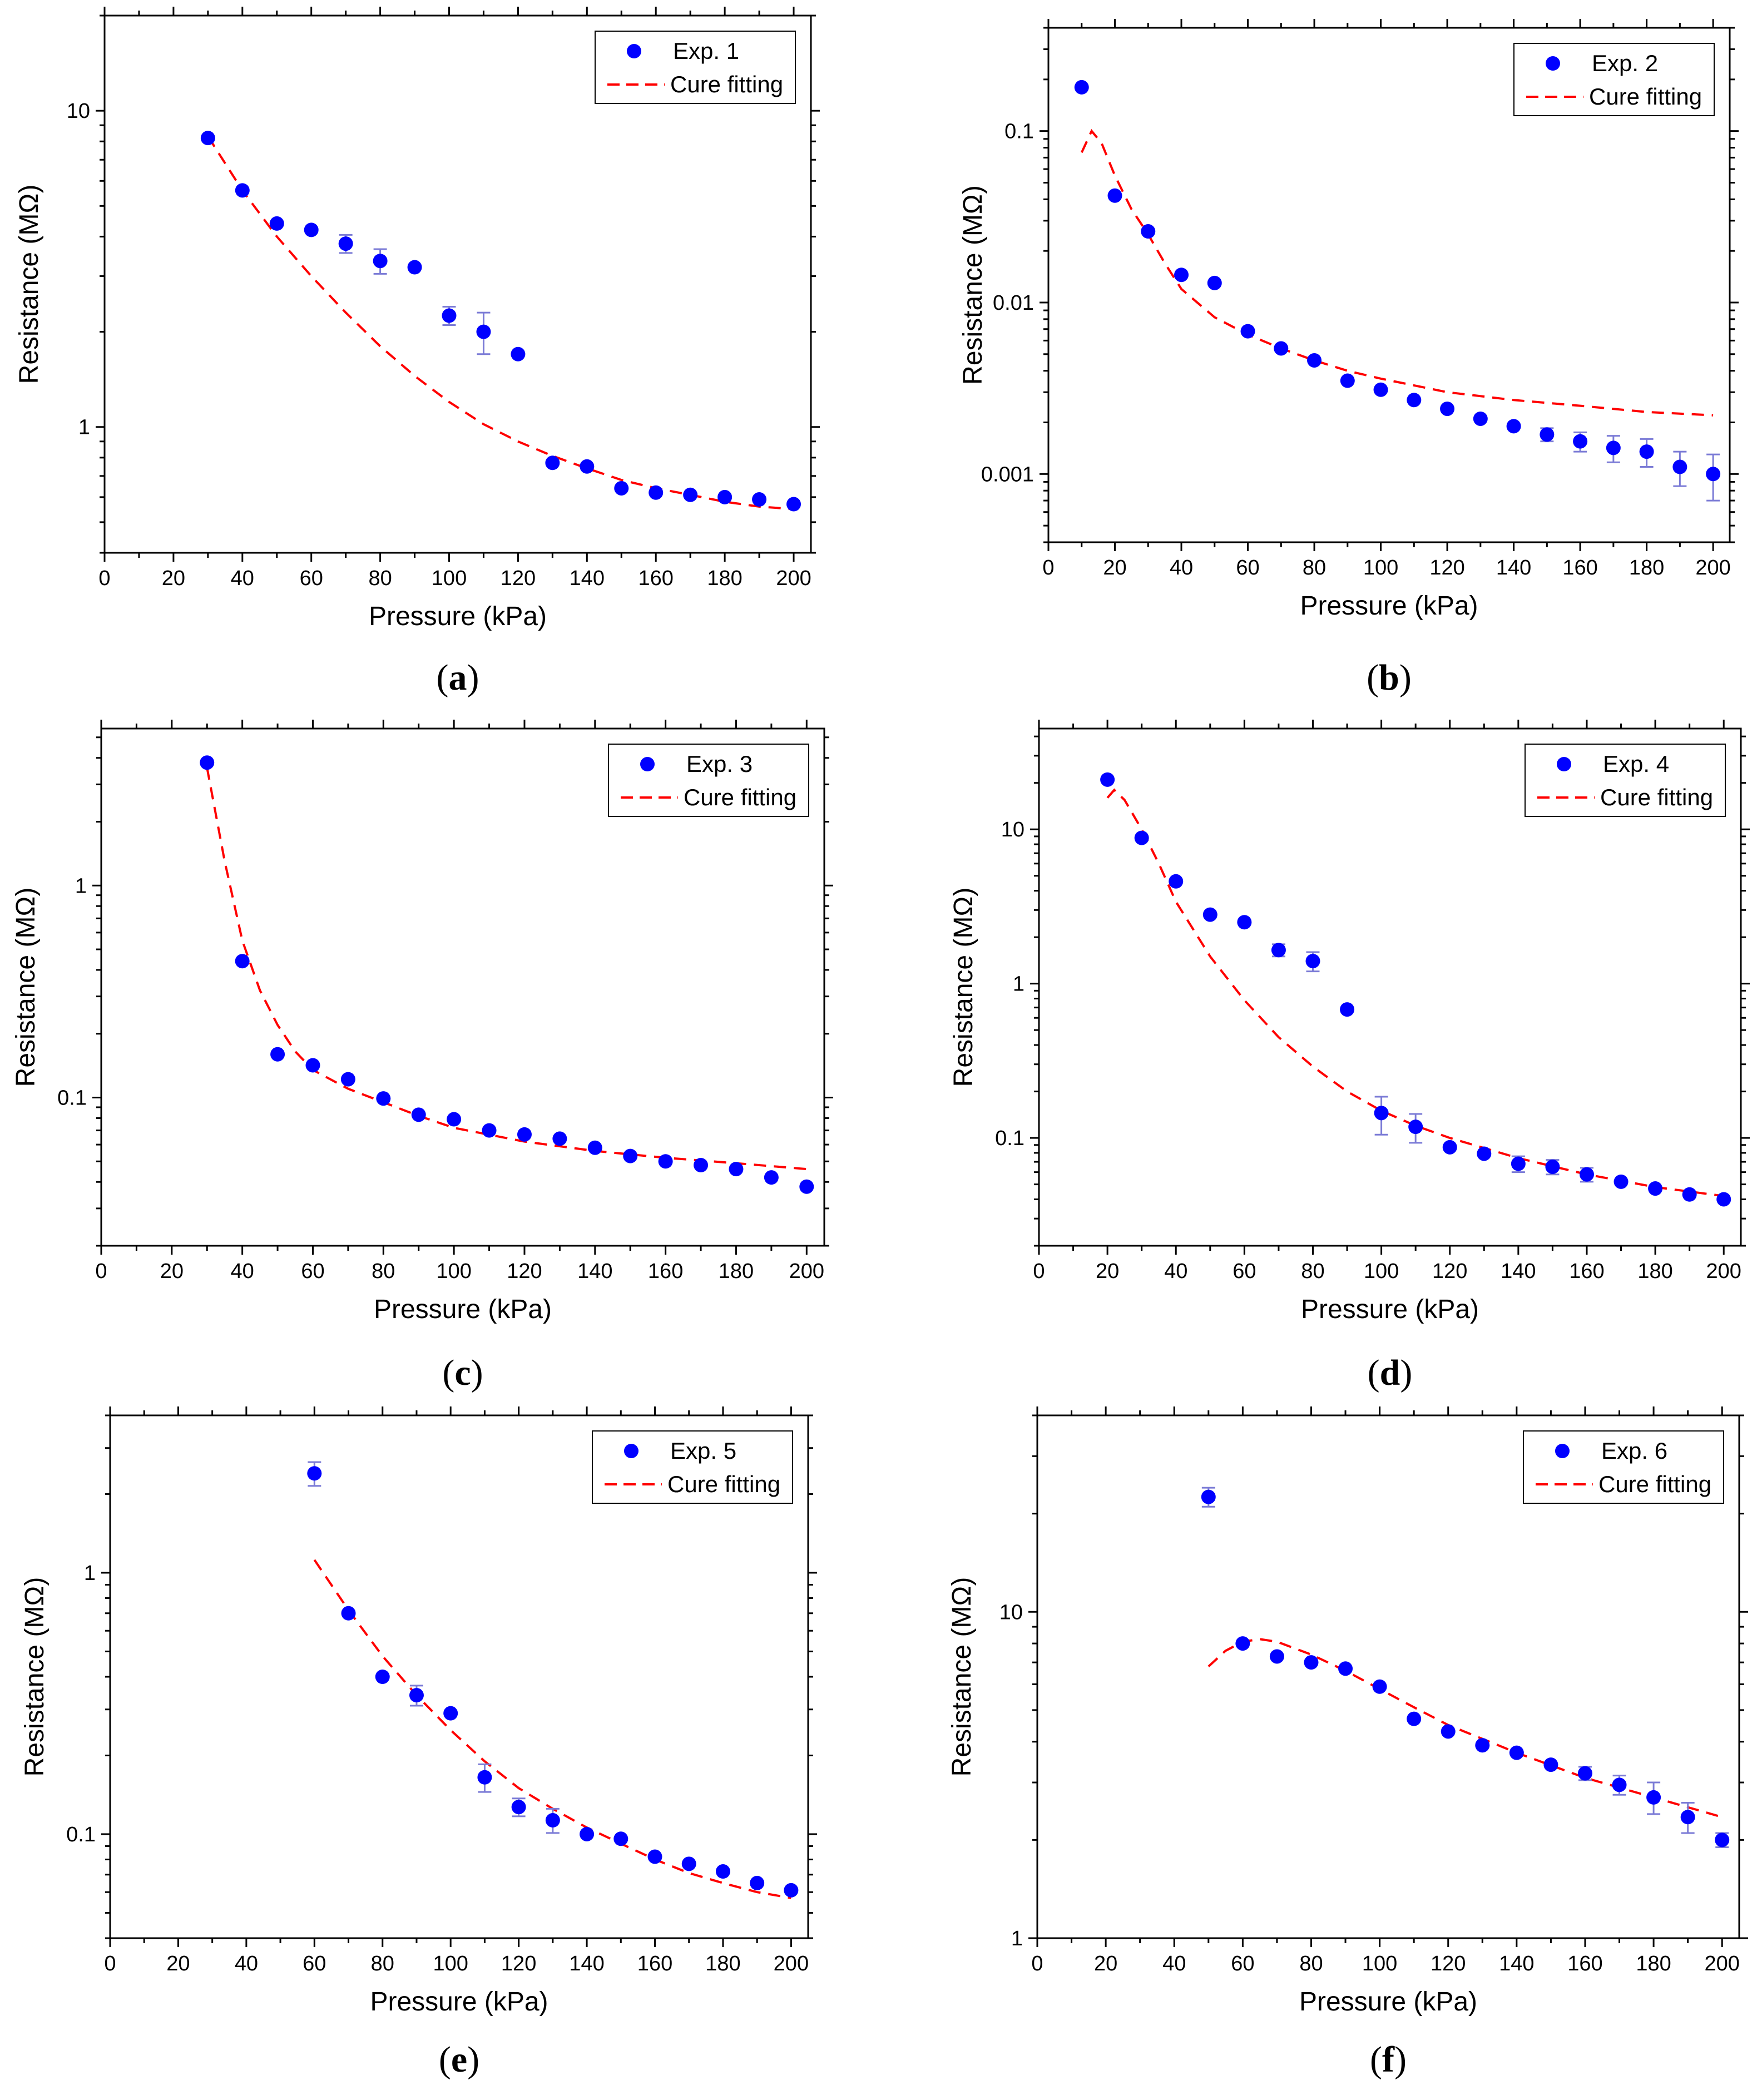  Describe the element at coordinates (1388, 2060) in the screenshot. I see `panel-letter: f` at that location.